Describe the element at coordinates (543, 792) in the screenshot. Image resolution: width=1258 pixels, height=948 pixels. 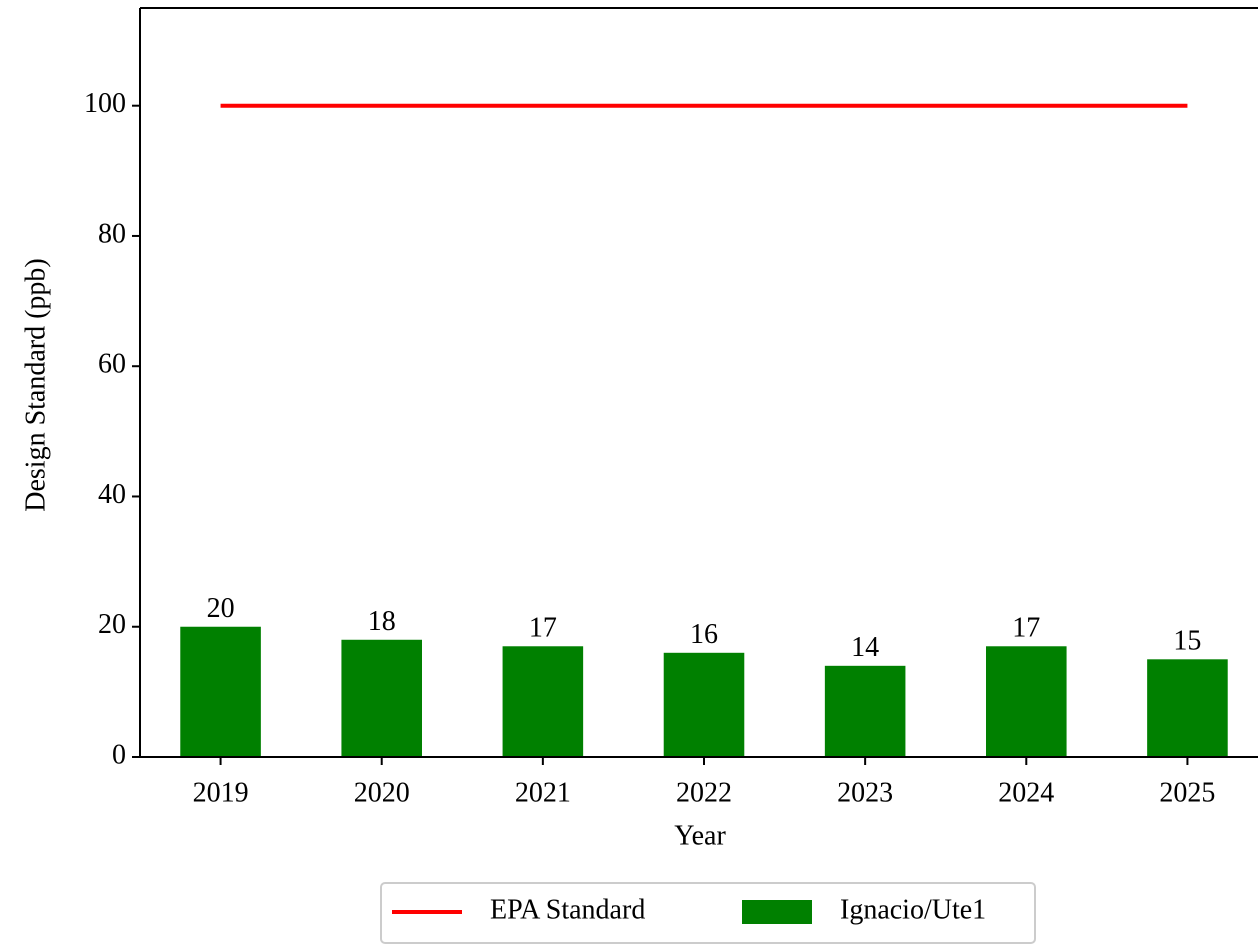
I see `x-tick-label: 2021` at that location.